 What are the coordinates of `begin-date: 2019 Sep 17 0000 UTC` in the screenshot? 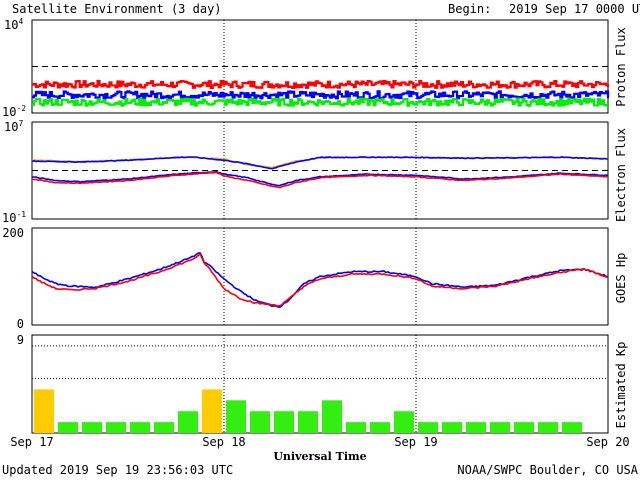 It's located at (574, 9).